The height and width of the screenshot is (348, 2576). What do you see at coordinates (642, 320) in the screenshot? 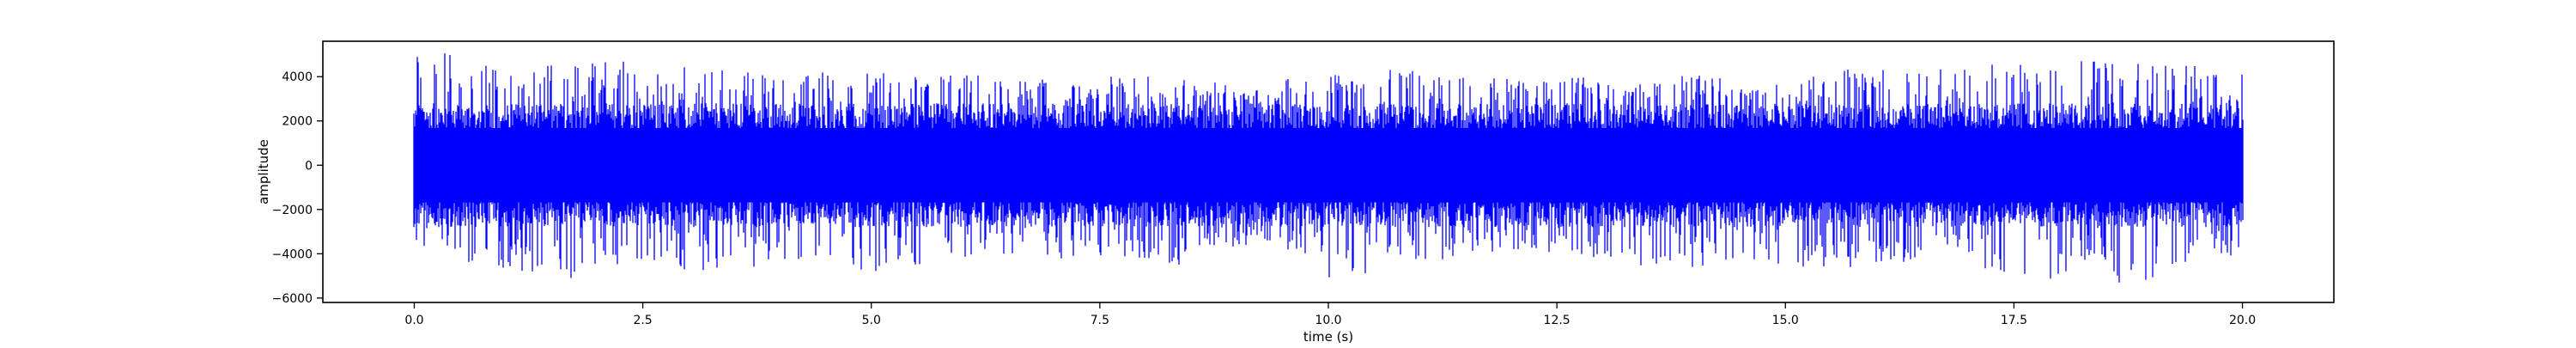
I see `x-tick-label: 2.5` at bounding box center [642, 320].